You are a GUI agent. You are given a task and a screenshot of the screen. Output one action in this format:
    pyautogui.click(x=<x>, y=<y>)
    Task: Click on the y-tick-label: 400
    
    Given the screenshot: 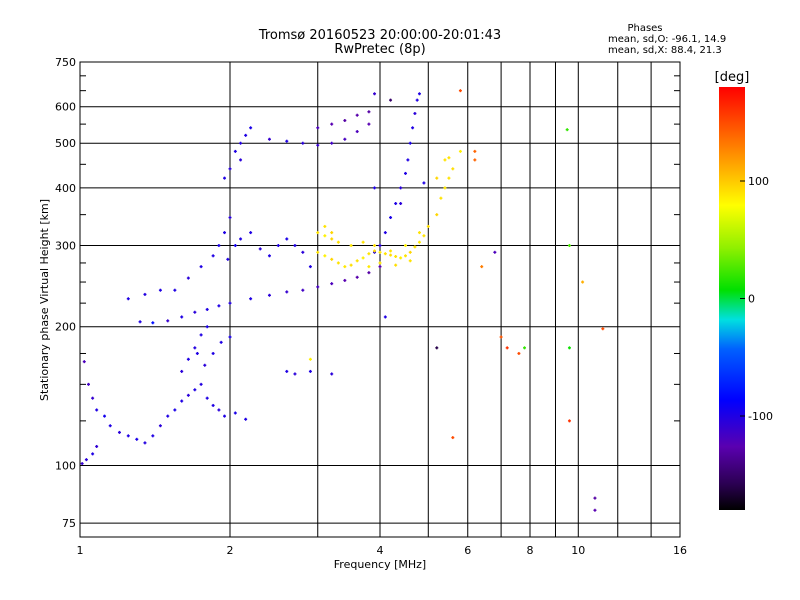 What is the action you would take?
    pyautogui.click(x=65, y=188)
    